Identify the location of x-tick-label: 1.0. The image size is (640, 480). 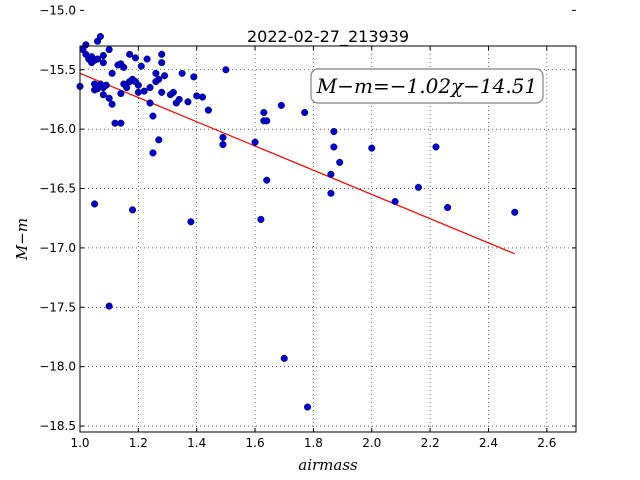
(79, 443).